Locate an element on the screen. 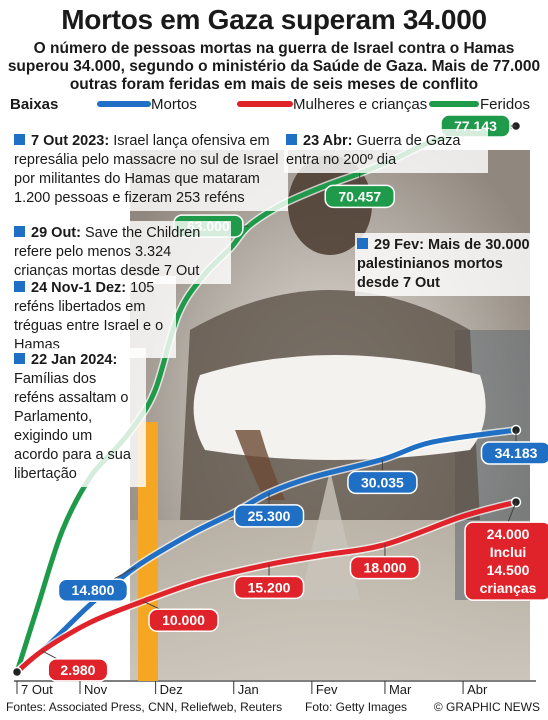  callout-line-1: Inclui is located at coordinates (508, 552).